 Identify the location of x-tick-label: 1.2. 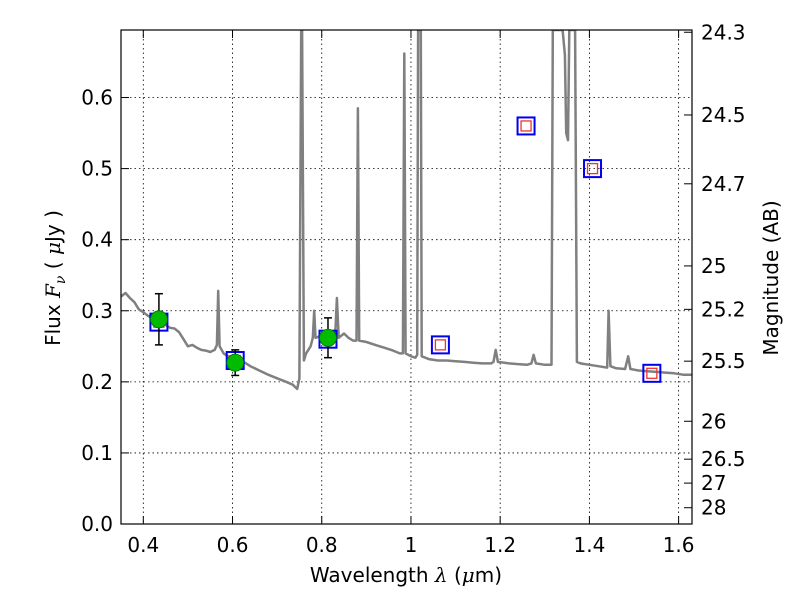
(500, 545).